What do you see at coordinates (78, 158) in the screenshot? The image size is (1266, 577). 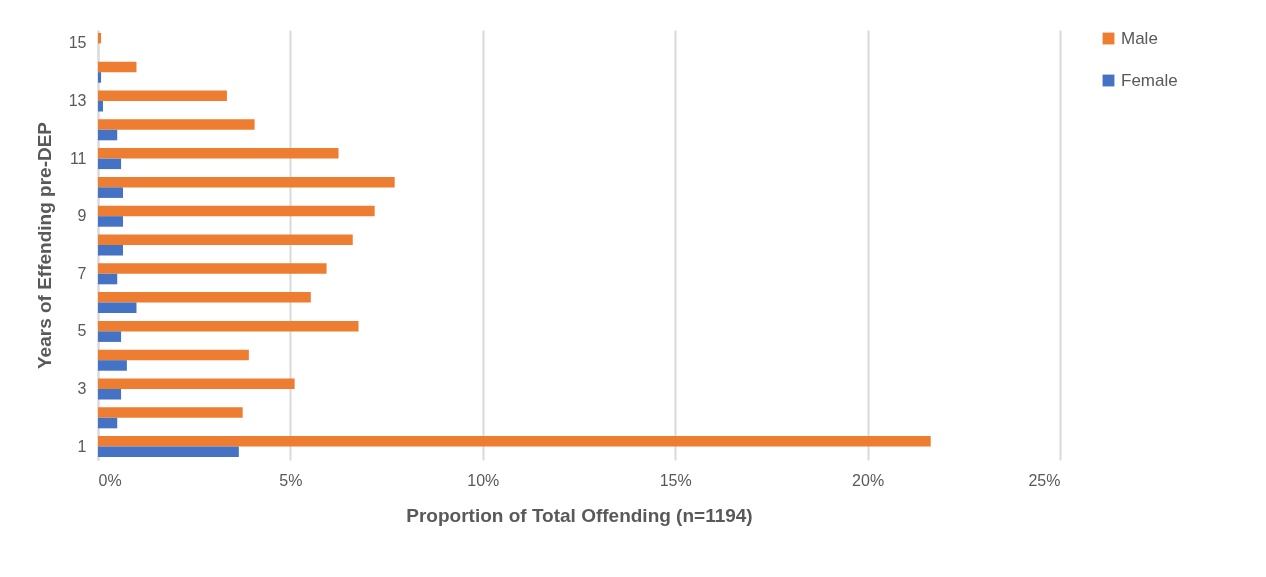 I see `y-tick-label: 11` at bounding box center [78, 158].